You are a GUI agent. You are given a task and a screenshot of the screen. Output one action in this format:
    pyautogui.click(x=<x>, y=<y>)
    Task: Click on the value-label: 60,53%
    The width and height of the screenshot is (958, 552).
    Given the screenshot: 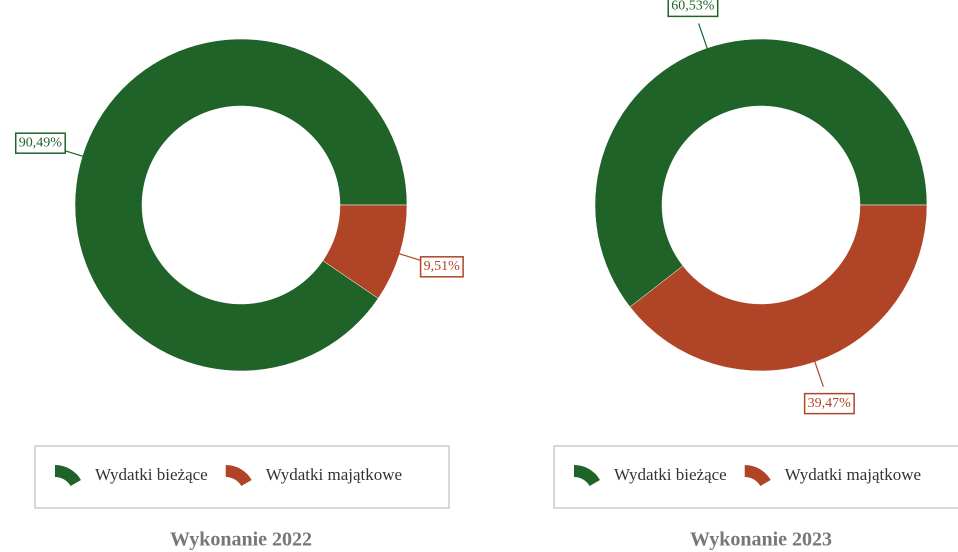 What is the action you would take?
    pyautogui.click(x=693, y=9)
    